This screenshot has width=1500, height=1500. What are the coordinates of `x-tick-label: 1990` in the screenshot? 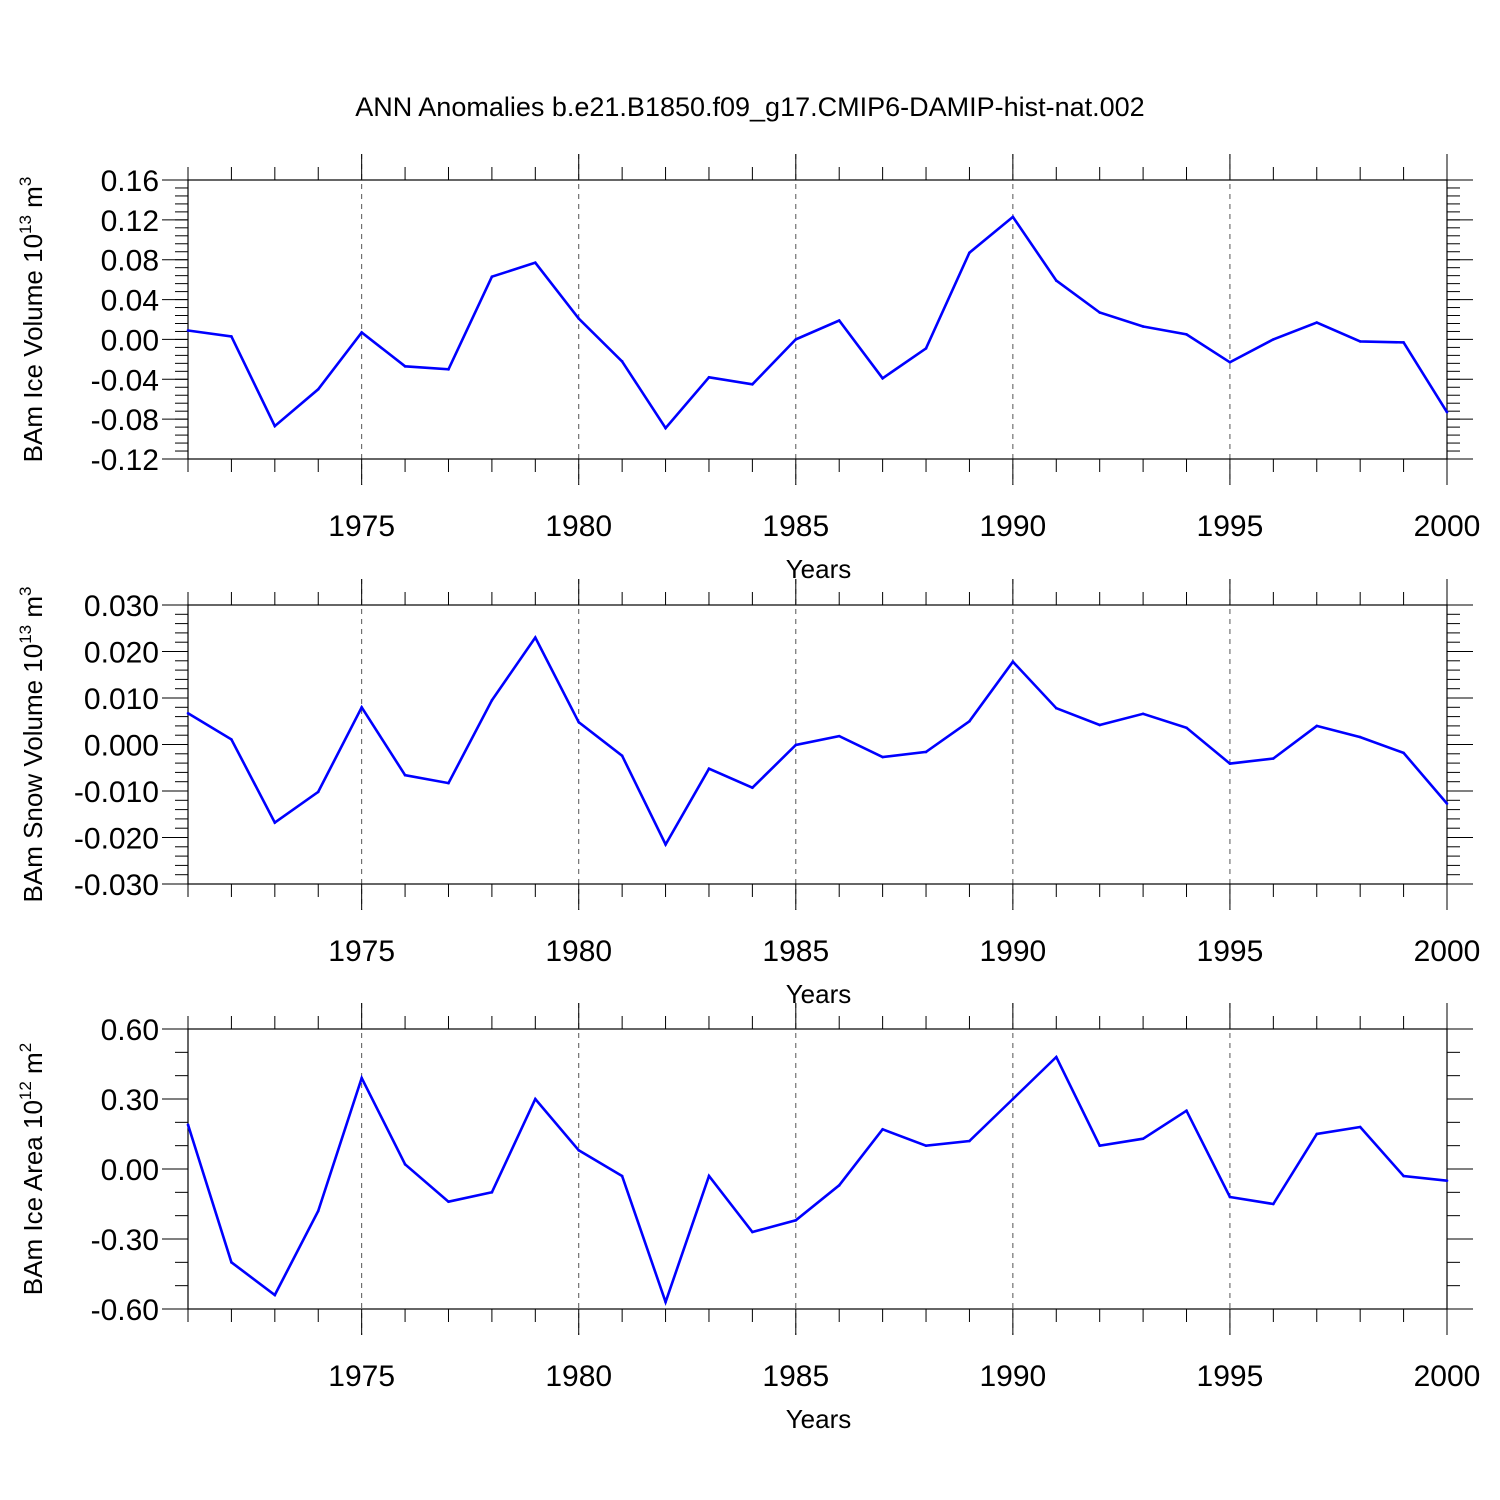 It's located at (1012, 951).